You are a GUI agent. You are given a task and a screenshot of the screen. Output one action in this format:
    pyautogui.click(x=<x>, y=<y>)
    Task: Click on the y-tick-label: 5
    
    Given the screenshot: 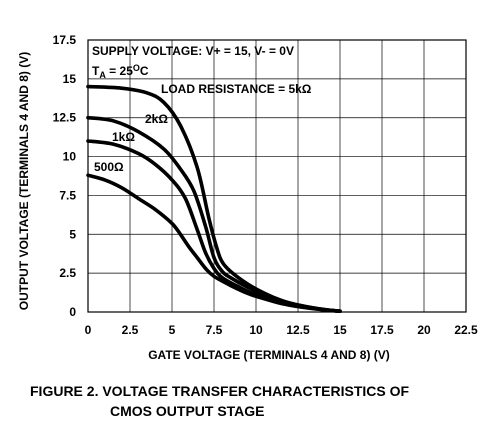 What is the action you would take?
    pyautogui.click(x=72, y=234)
    